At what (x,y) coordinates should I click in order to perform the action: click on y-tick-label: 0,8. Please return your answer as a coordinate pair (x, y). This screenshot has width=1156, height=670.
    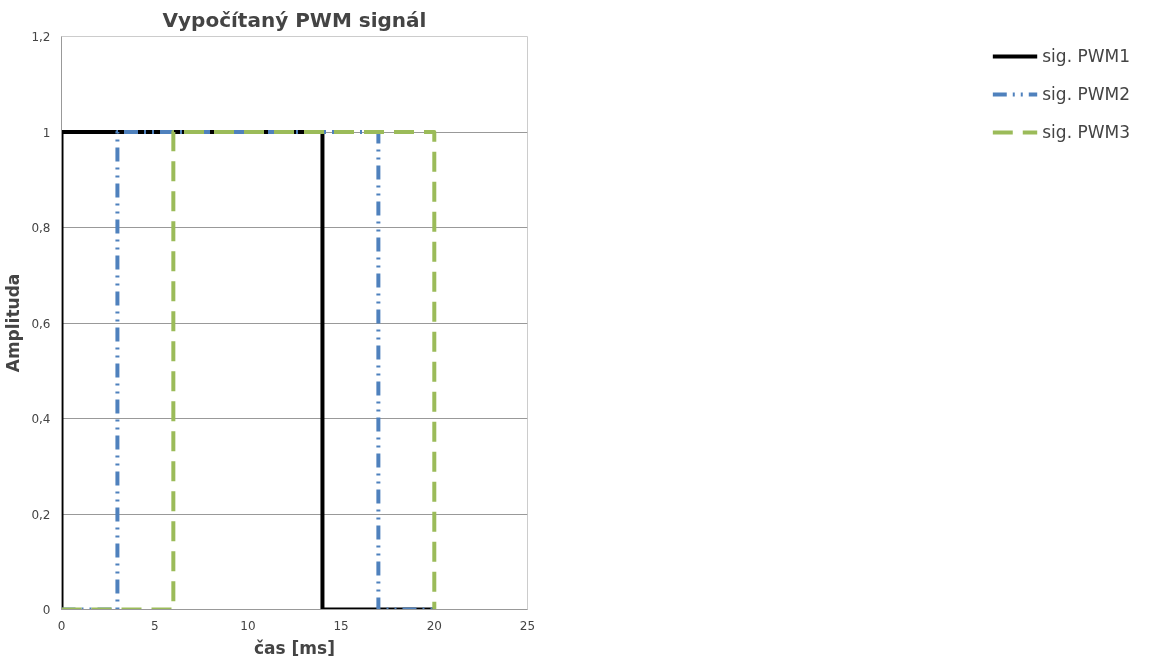
    Looking at the image, I should click on (41, 228).